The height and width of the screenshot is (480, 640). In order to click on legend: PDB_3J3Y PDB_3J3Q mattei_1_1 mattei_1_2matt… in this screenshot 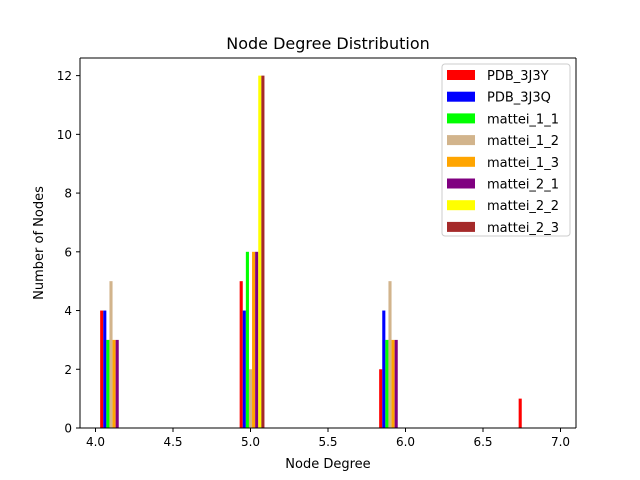, I will do `click(506, 150)`.